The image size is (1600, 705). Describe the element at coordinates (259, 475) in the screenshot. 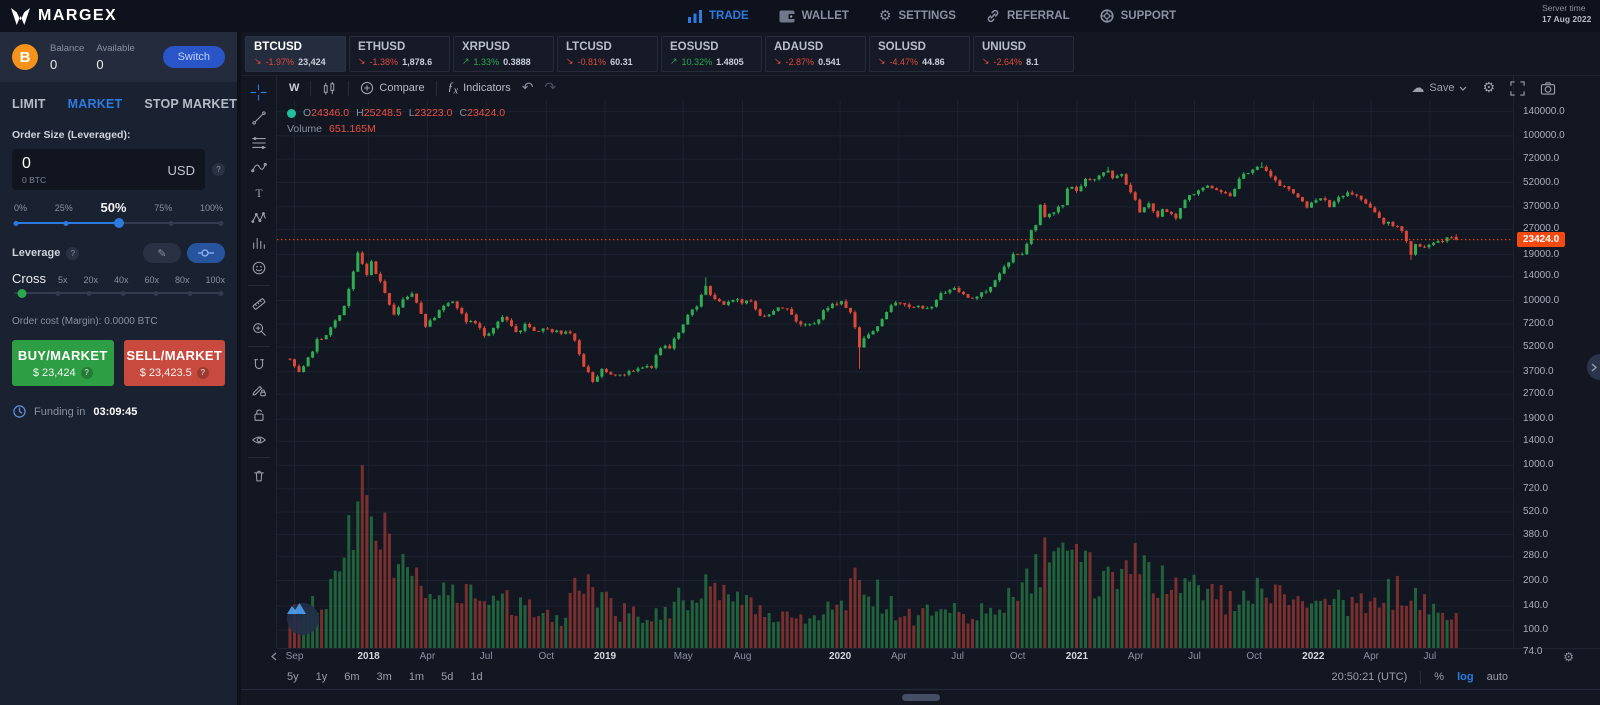

I see `trash-icon` at that location.